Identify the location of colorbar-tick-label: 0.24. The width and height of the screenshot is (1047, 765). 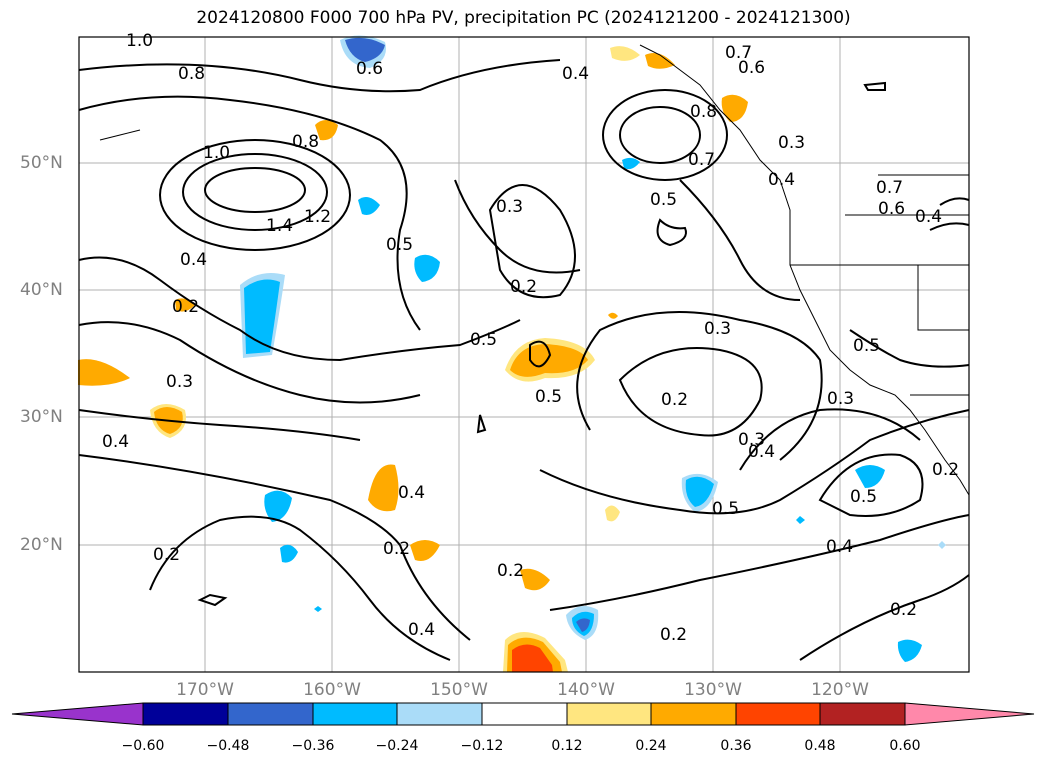
(651, 746).